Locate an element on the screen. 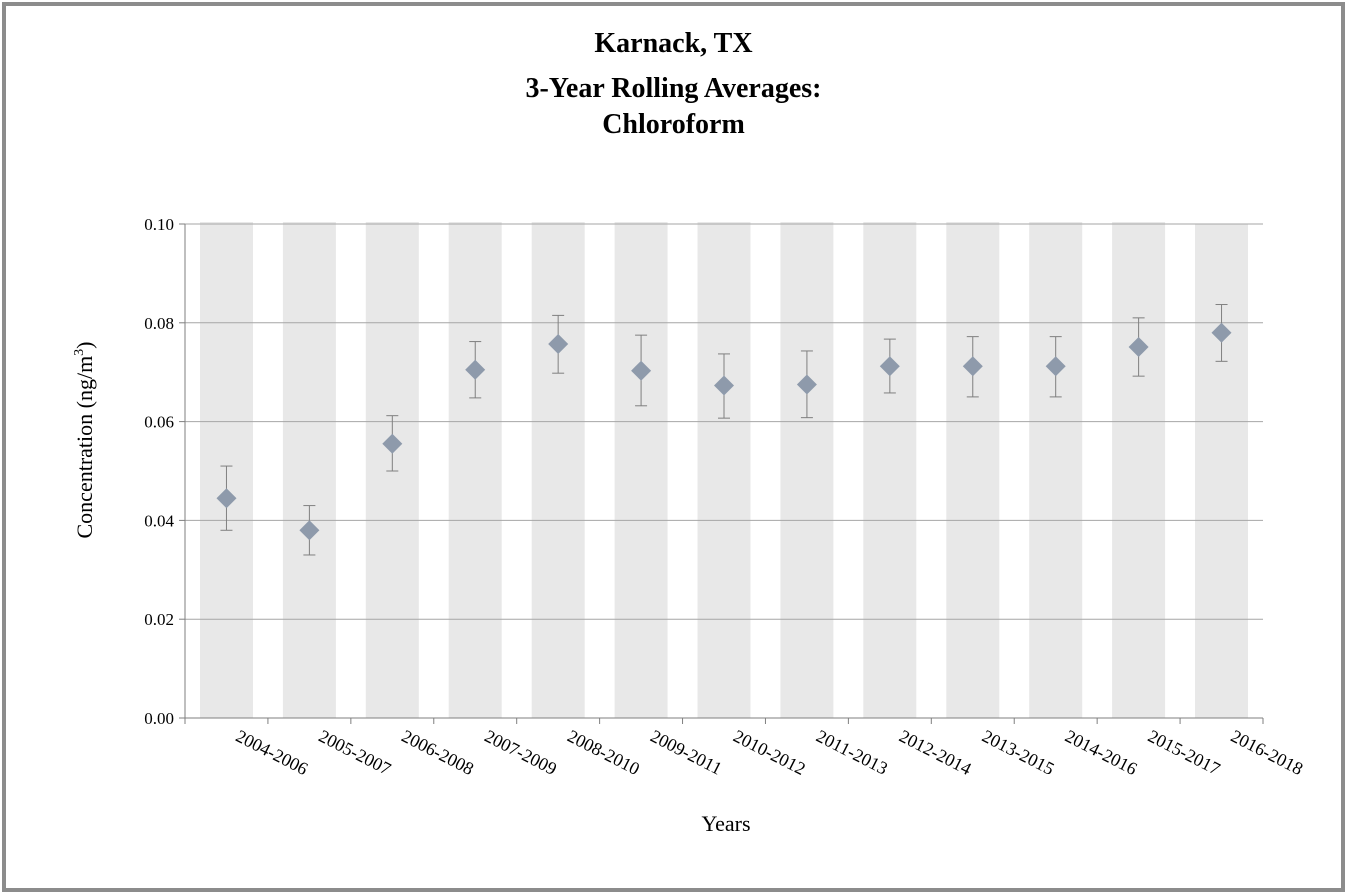 Image resolution: width=1347 pixels, height=894 pixels. background-bar-2012-2014 is located at coordinates (890, 470).